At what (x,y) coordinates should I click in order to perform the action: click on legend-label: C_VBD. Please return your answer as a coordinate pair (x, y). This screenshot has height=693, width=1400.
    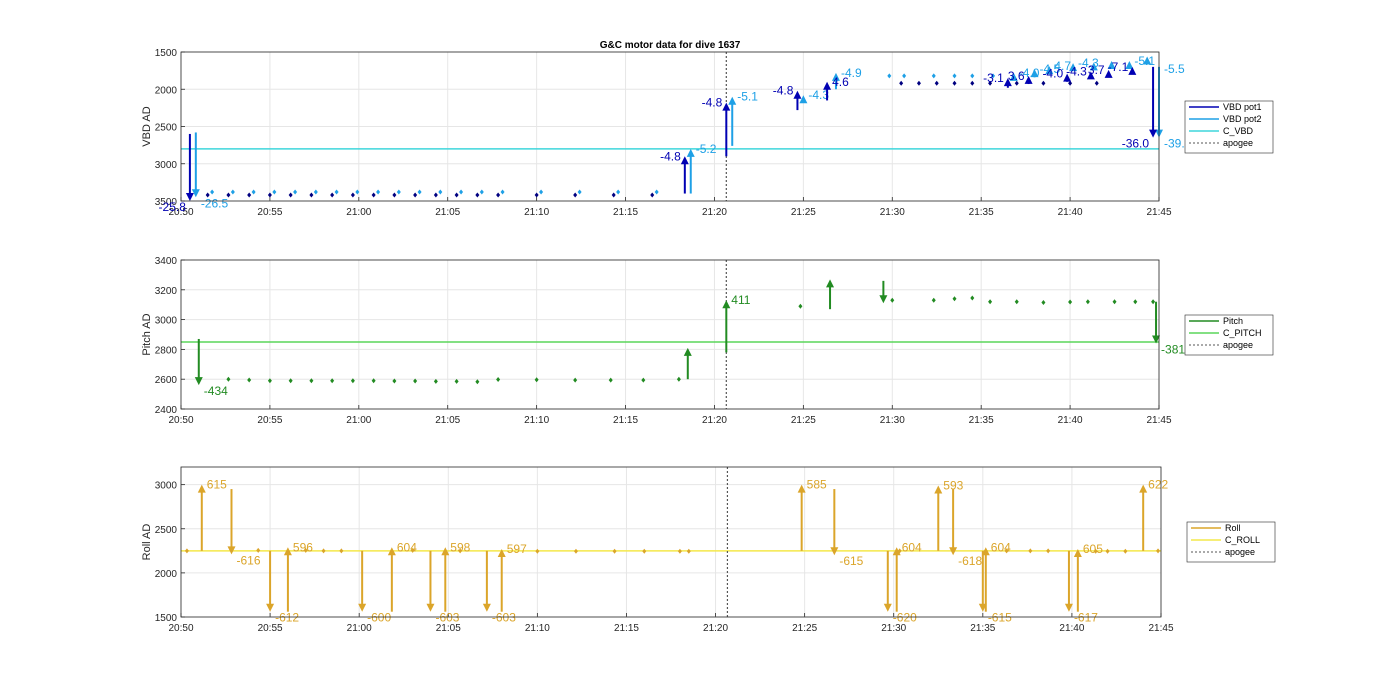
    Looking at the image, I should click on (1238, 131).